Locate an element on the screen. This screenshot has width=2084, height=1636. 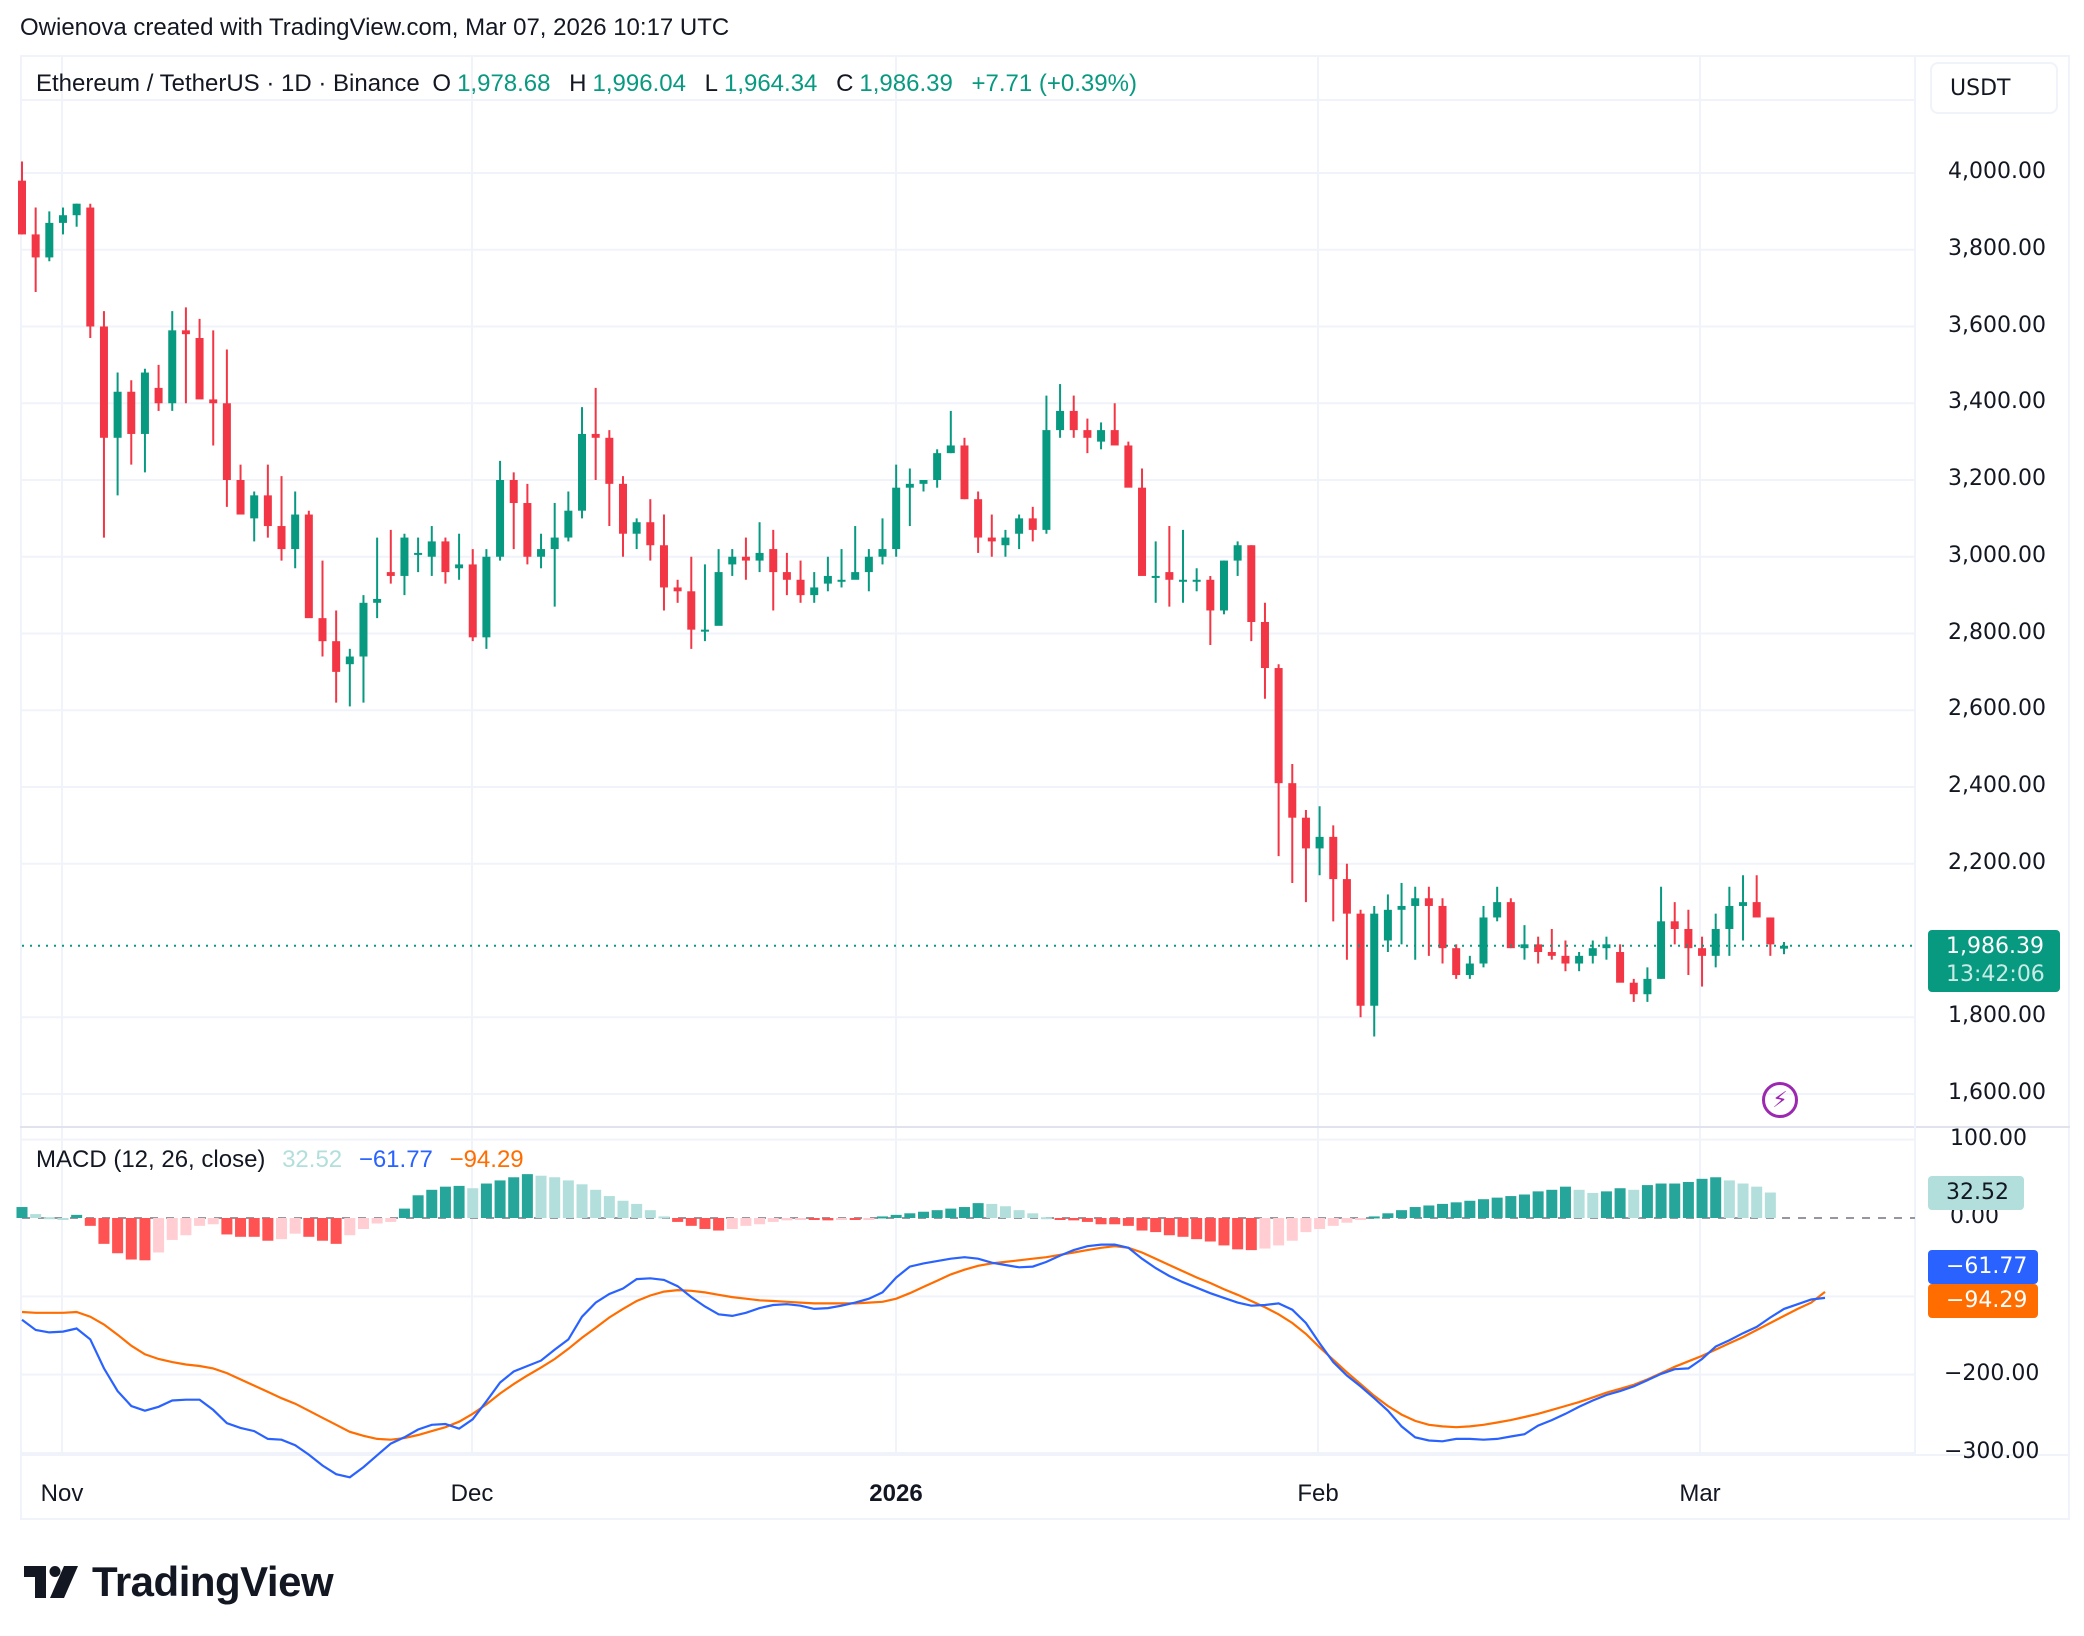
currency-button: USDT is located at coordinates (1994, 88).